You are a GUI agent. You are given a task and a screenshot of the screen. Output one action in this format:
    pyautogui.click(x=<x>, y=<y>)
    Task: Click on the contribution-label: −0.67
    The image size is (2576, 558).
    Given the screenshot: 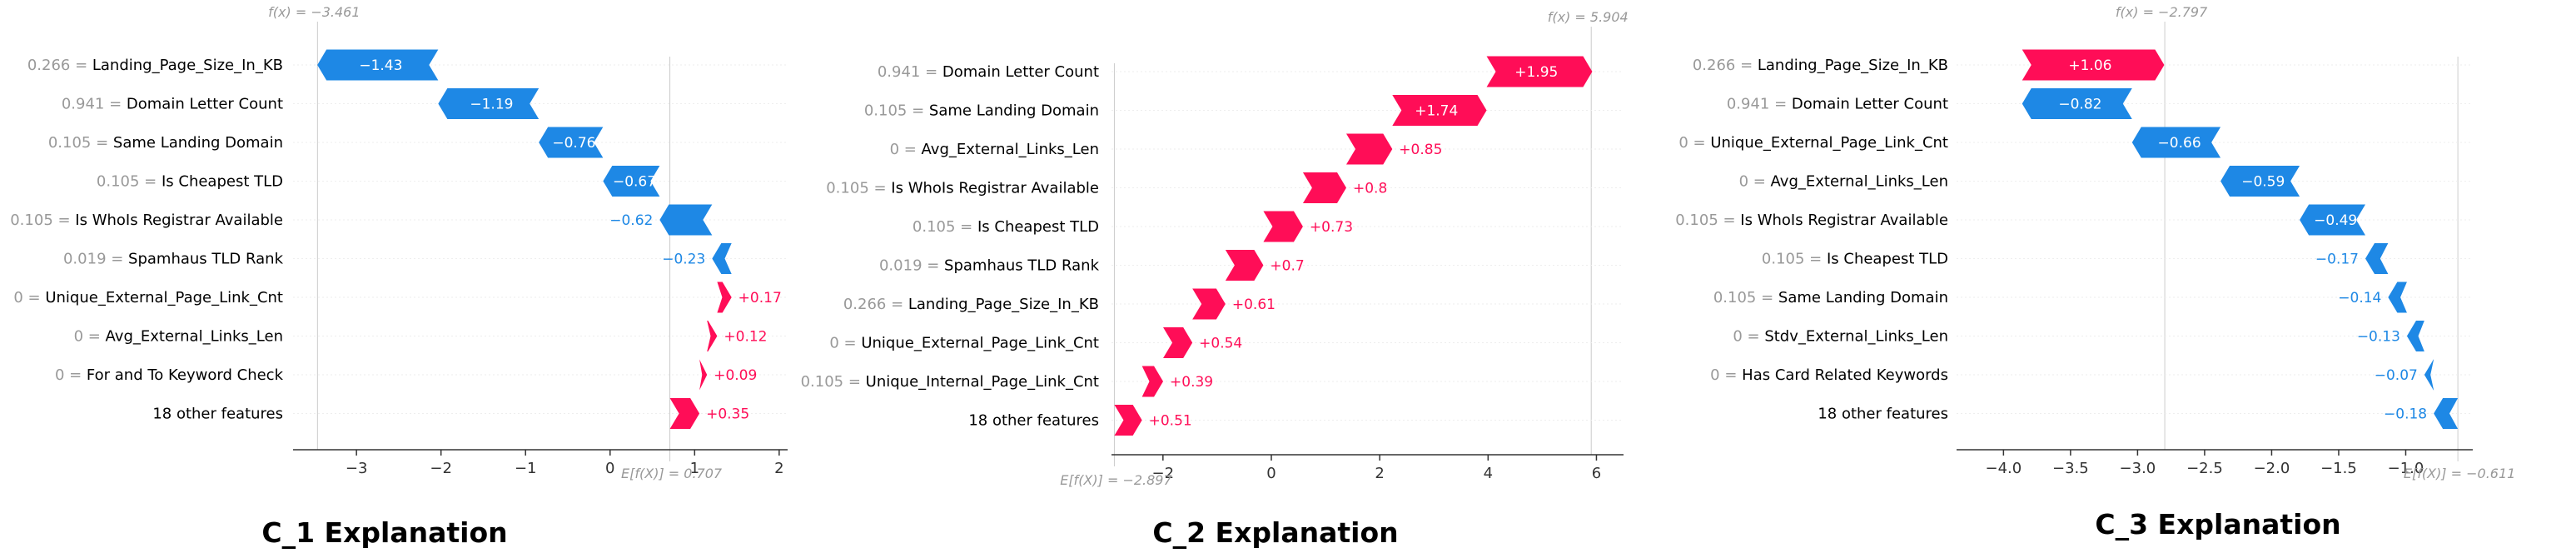 What is the action you would take?
    pyautogui.click(x=634, y=182)
    